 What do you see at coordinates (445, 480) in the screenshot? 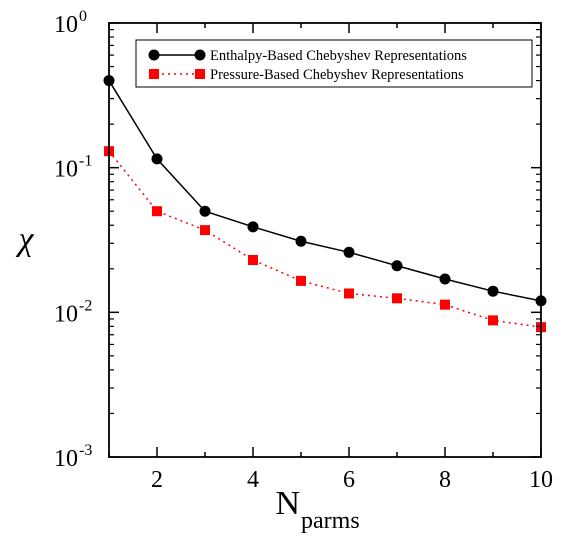
I see `x-tick-label: 8` at bounding box center [445, 480].